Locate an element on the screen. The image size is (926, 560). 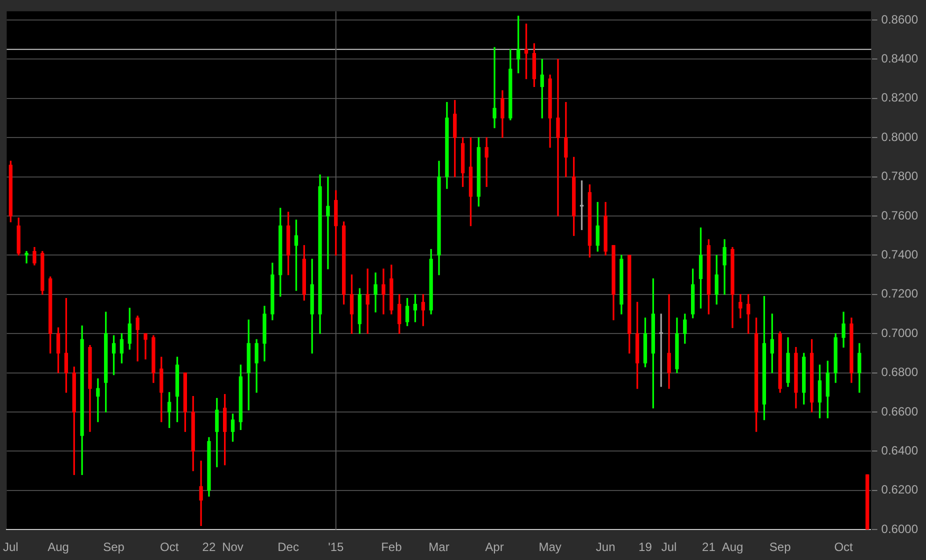
y-tick-label: 0.7800 is located at coordinates (899, 176).